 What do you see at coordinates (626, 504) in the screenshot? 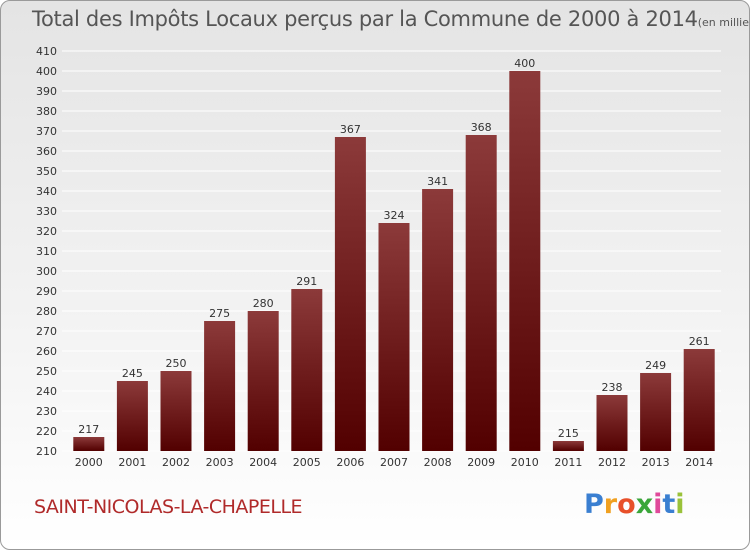
I see `logo-letter: o` at bounding box center [626, 504].